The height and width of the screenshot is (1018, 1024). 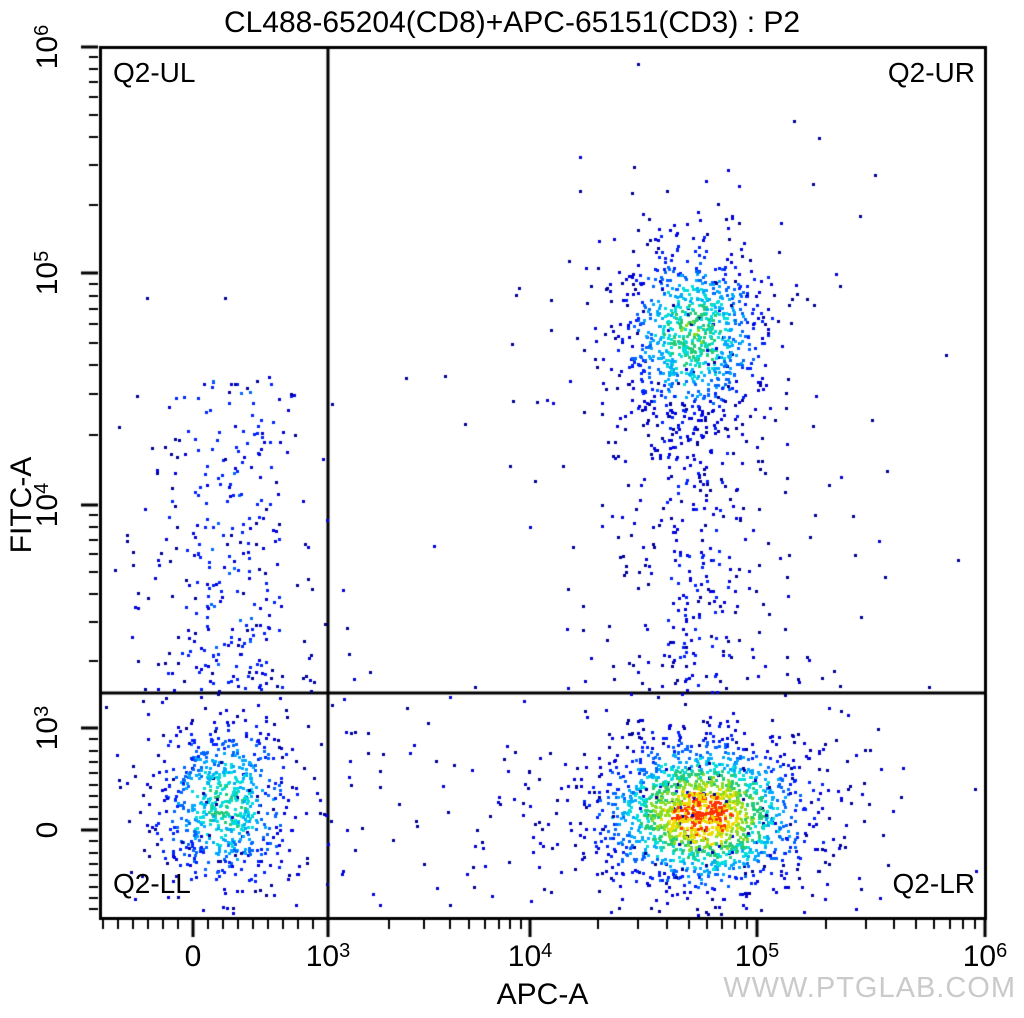 I want to click on x-tick-label: 103, so click(x=328, y=956).